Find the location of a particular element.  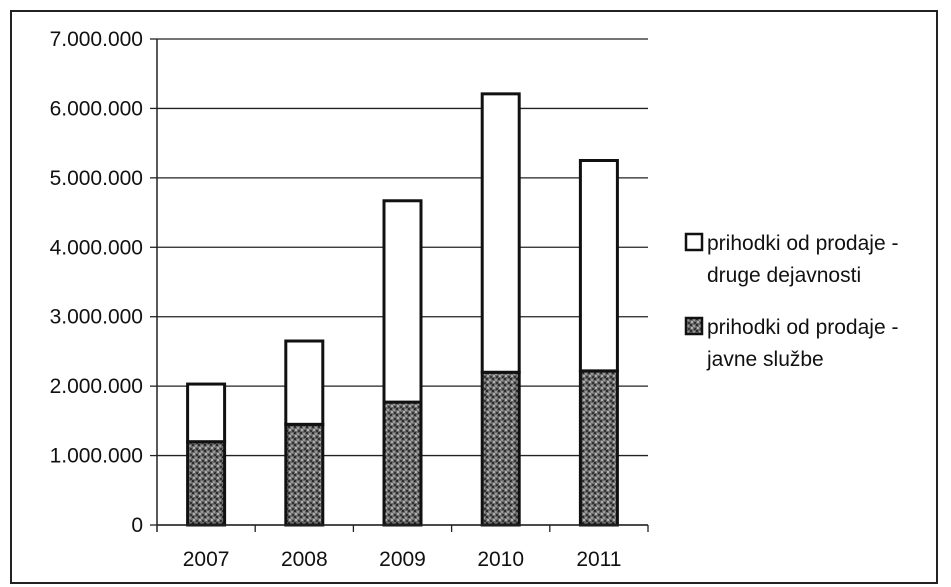

y-tick-label: 7.000.000 is located at coordinates (96, 39).